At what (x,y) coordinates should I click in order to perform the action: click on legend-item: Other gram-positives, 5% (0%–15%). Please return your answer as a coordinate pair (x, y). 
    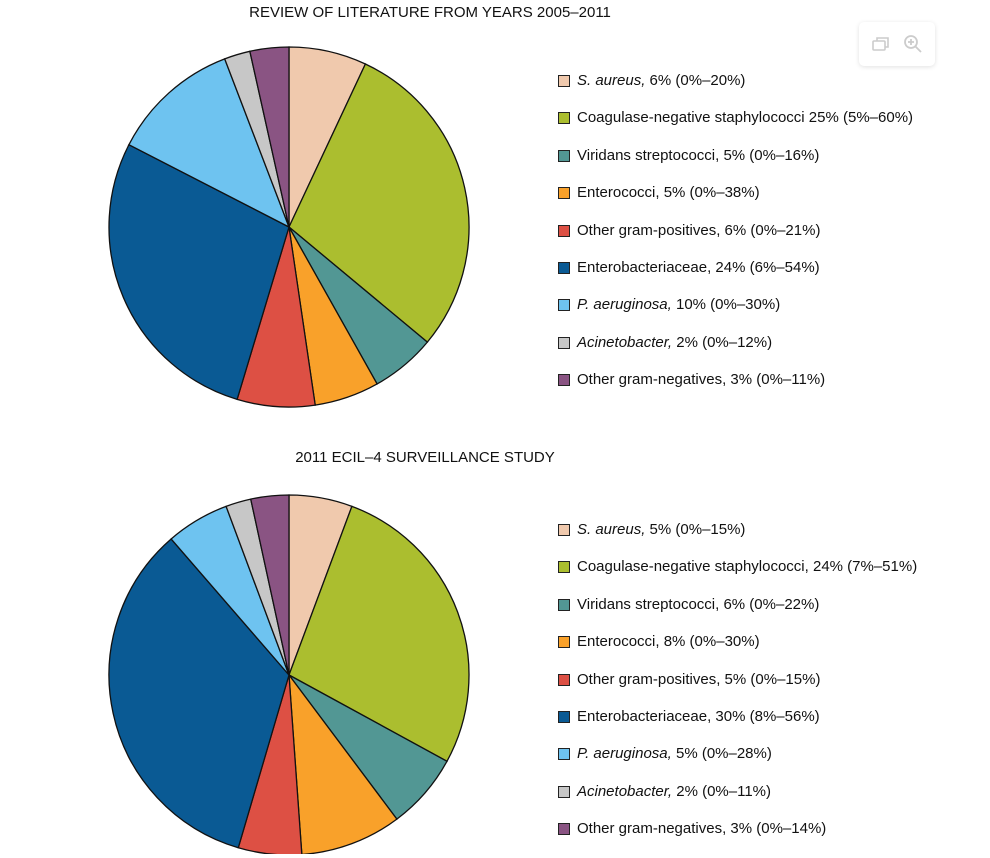
    Looking at the image, I should click on (737, 689).